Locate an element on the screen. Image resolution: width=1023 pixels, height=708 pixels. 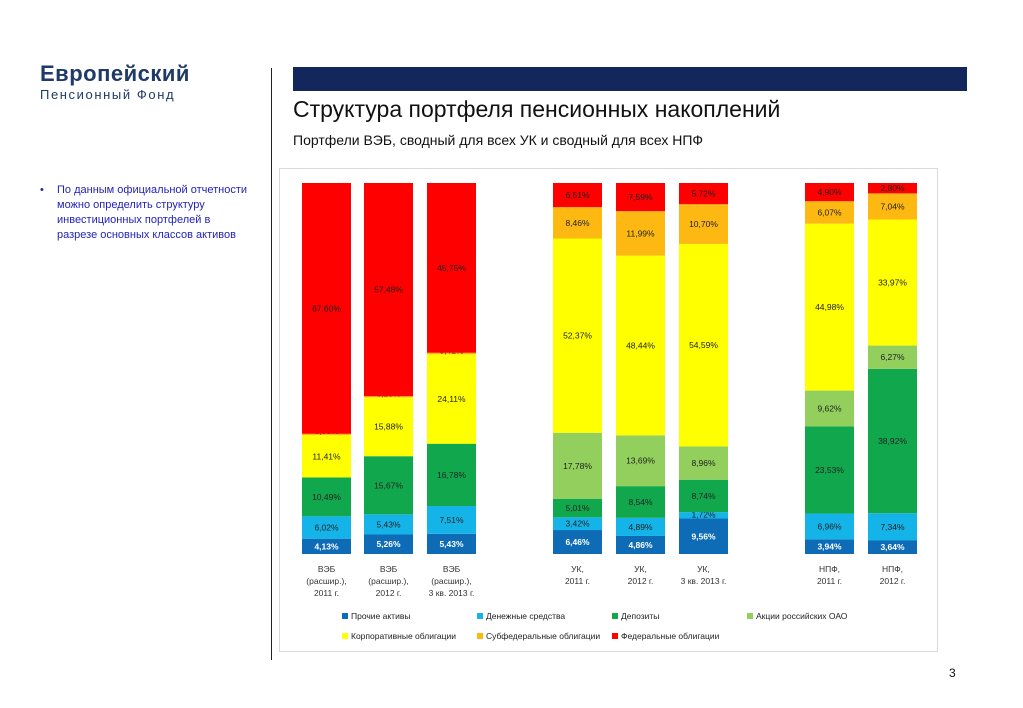
data-label: 10,49% is located at coordinates (326, 497).